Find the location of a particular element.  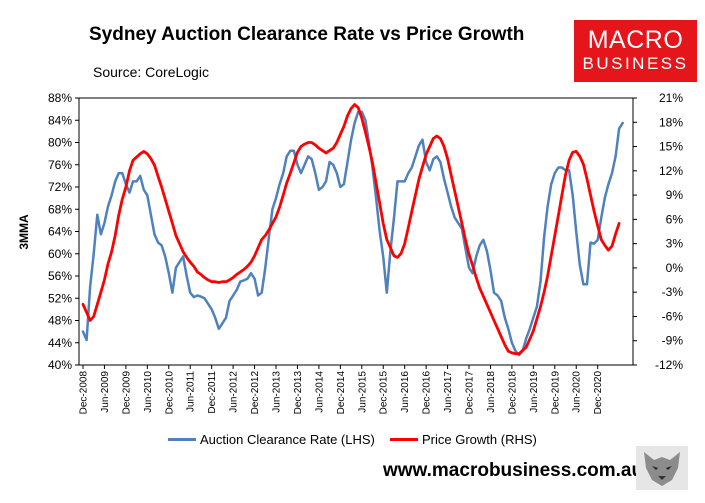

x-axis-tick-label: Dec-2016 is located at coordinates (427, 393).